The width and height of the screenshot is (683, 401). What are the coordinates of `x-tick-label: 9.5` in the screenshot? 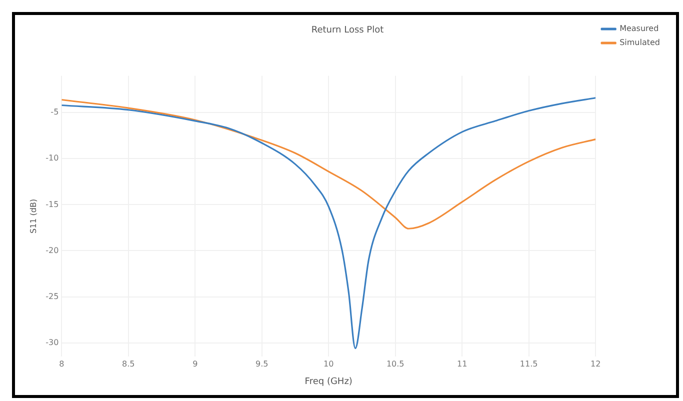 It's located at (262, 363).